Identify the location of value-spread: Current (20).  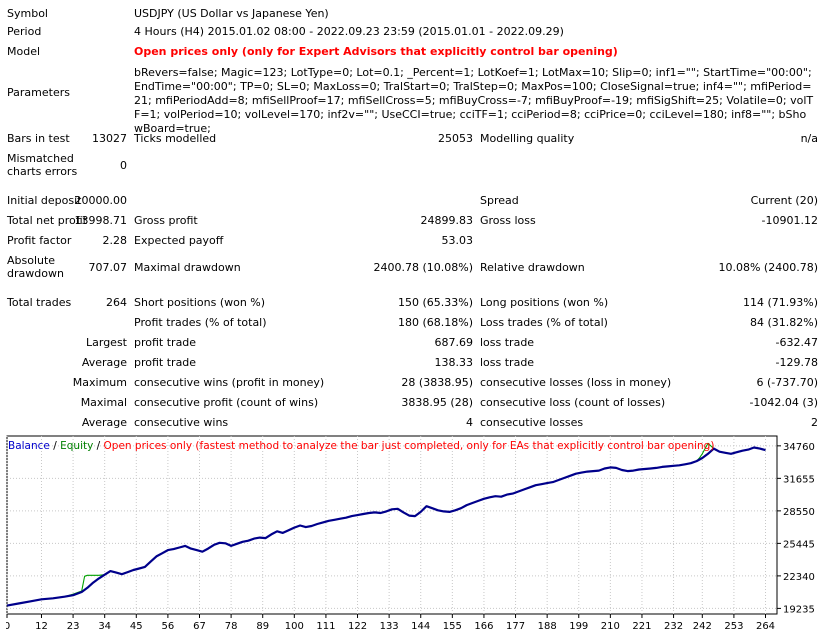
(784, 200).